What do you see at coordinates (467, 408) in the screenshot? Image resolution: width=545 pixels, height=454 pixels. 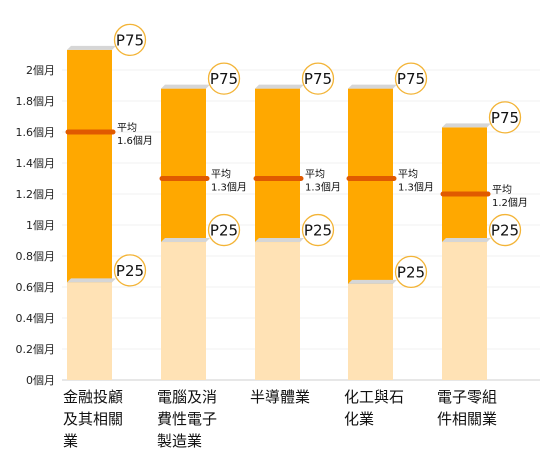 I see `x-category-label: 電子零組 件相關業` at bounding box center [467, 408].